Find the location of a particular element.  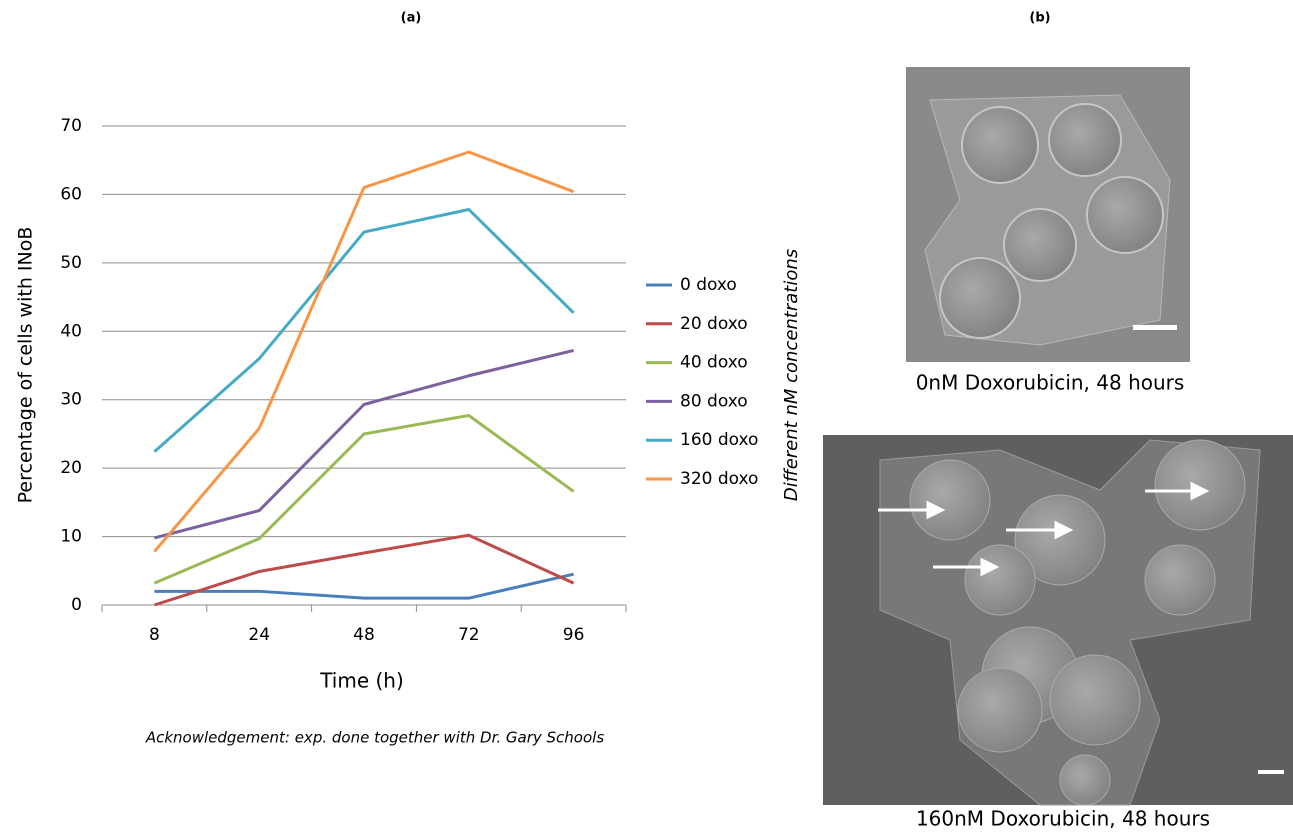

y-tick-label: 40 is located at coordinates (71, 331).